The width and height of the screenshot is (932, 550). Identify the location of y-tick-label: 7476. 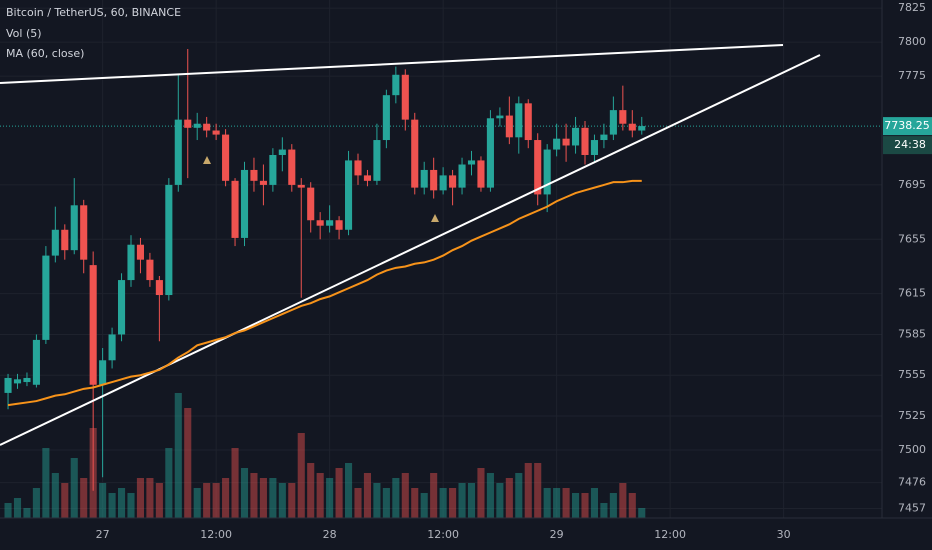
(912, 482).